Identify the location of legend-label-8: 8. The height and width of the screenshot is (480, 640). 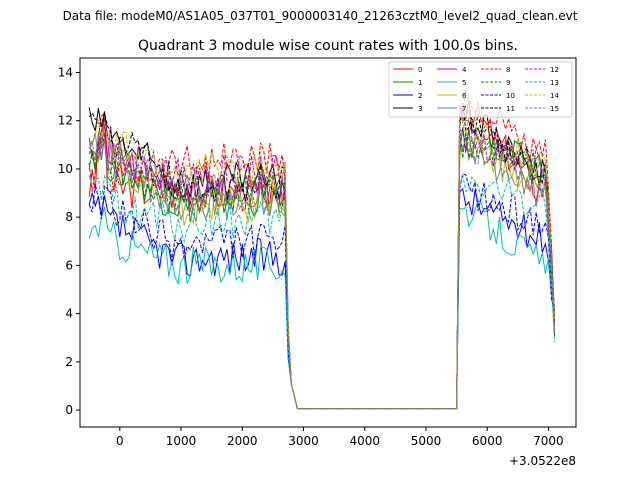
(508, 70).